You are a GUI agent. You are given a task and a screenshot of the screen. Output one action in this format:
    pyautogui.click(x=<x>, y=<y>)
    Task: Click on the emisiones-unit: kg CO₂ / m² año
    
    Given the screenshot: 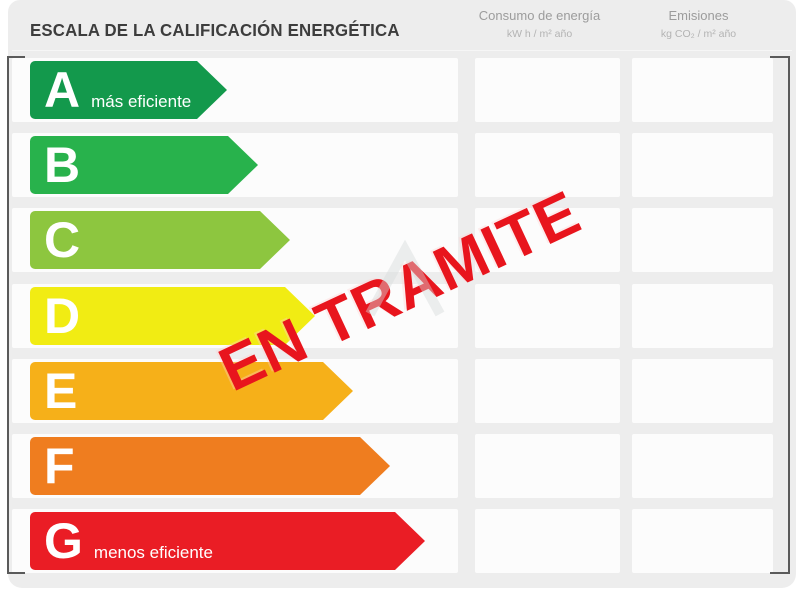 What is the action you would take?
    pyautogui.click(x=698, y=34)
    